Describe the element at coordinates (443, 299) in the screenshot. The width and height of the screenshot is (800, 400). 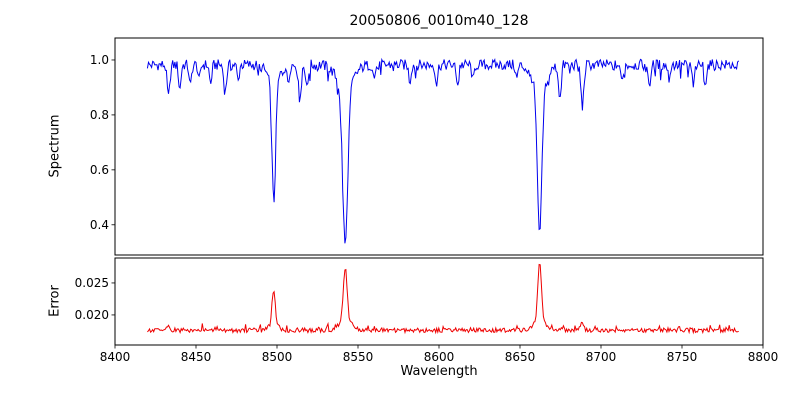
I see `error-line` at that location.